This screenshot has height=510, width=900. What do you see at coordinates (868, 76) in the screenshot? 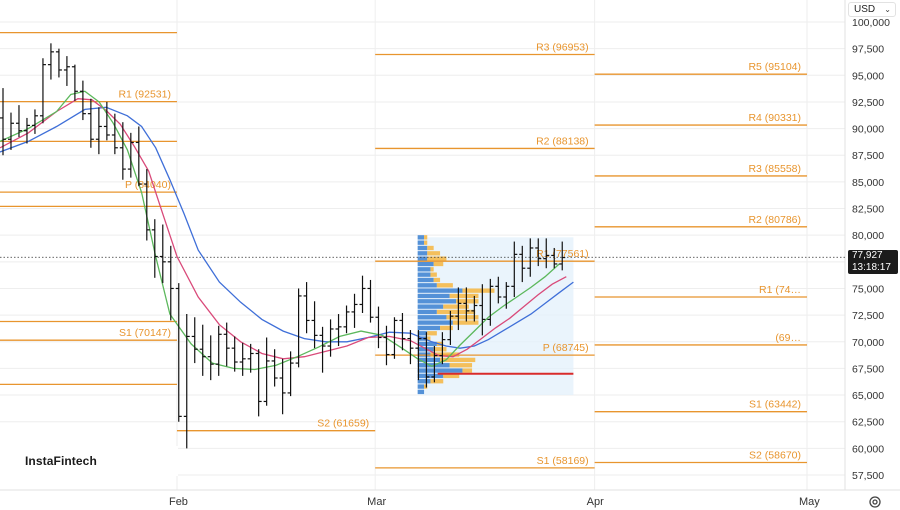
I see `price-tick-label: 95,000` at bounding box center [868, 76].